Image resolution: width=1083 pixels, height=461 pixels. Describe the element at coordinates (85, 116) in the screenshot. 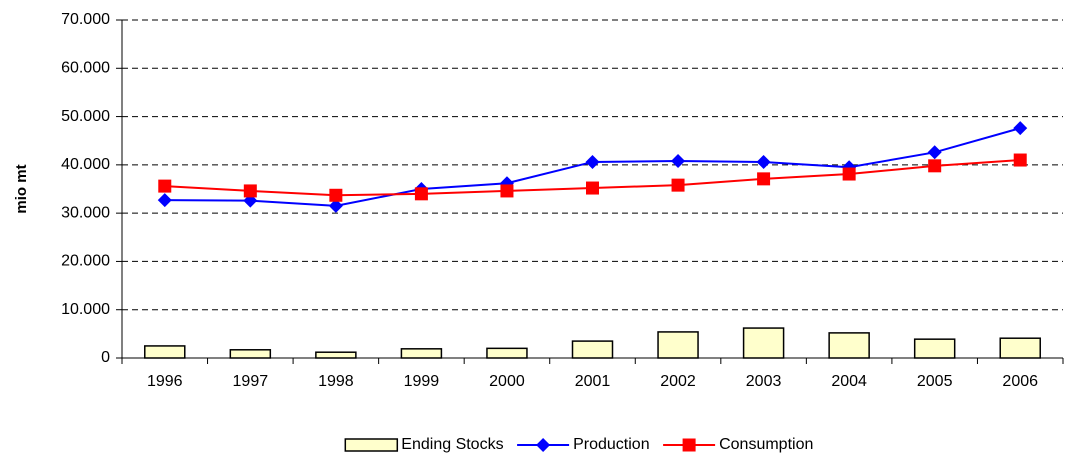

I see `y-tick-label: 50.000` at that location.